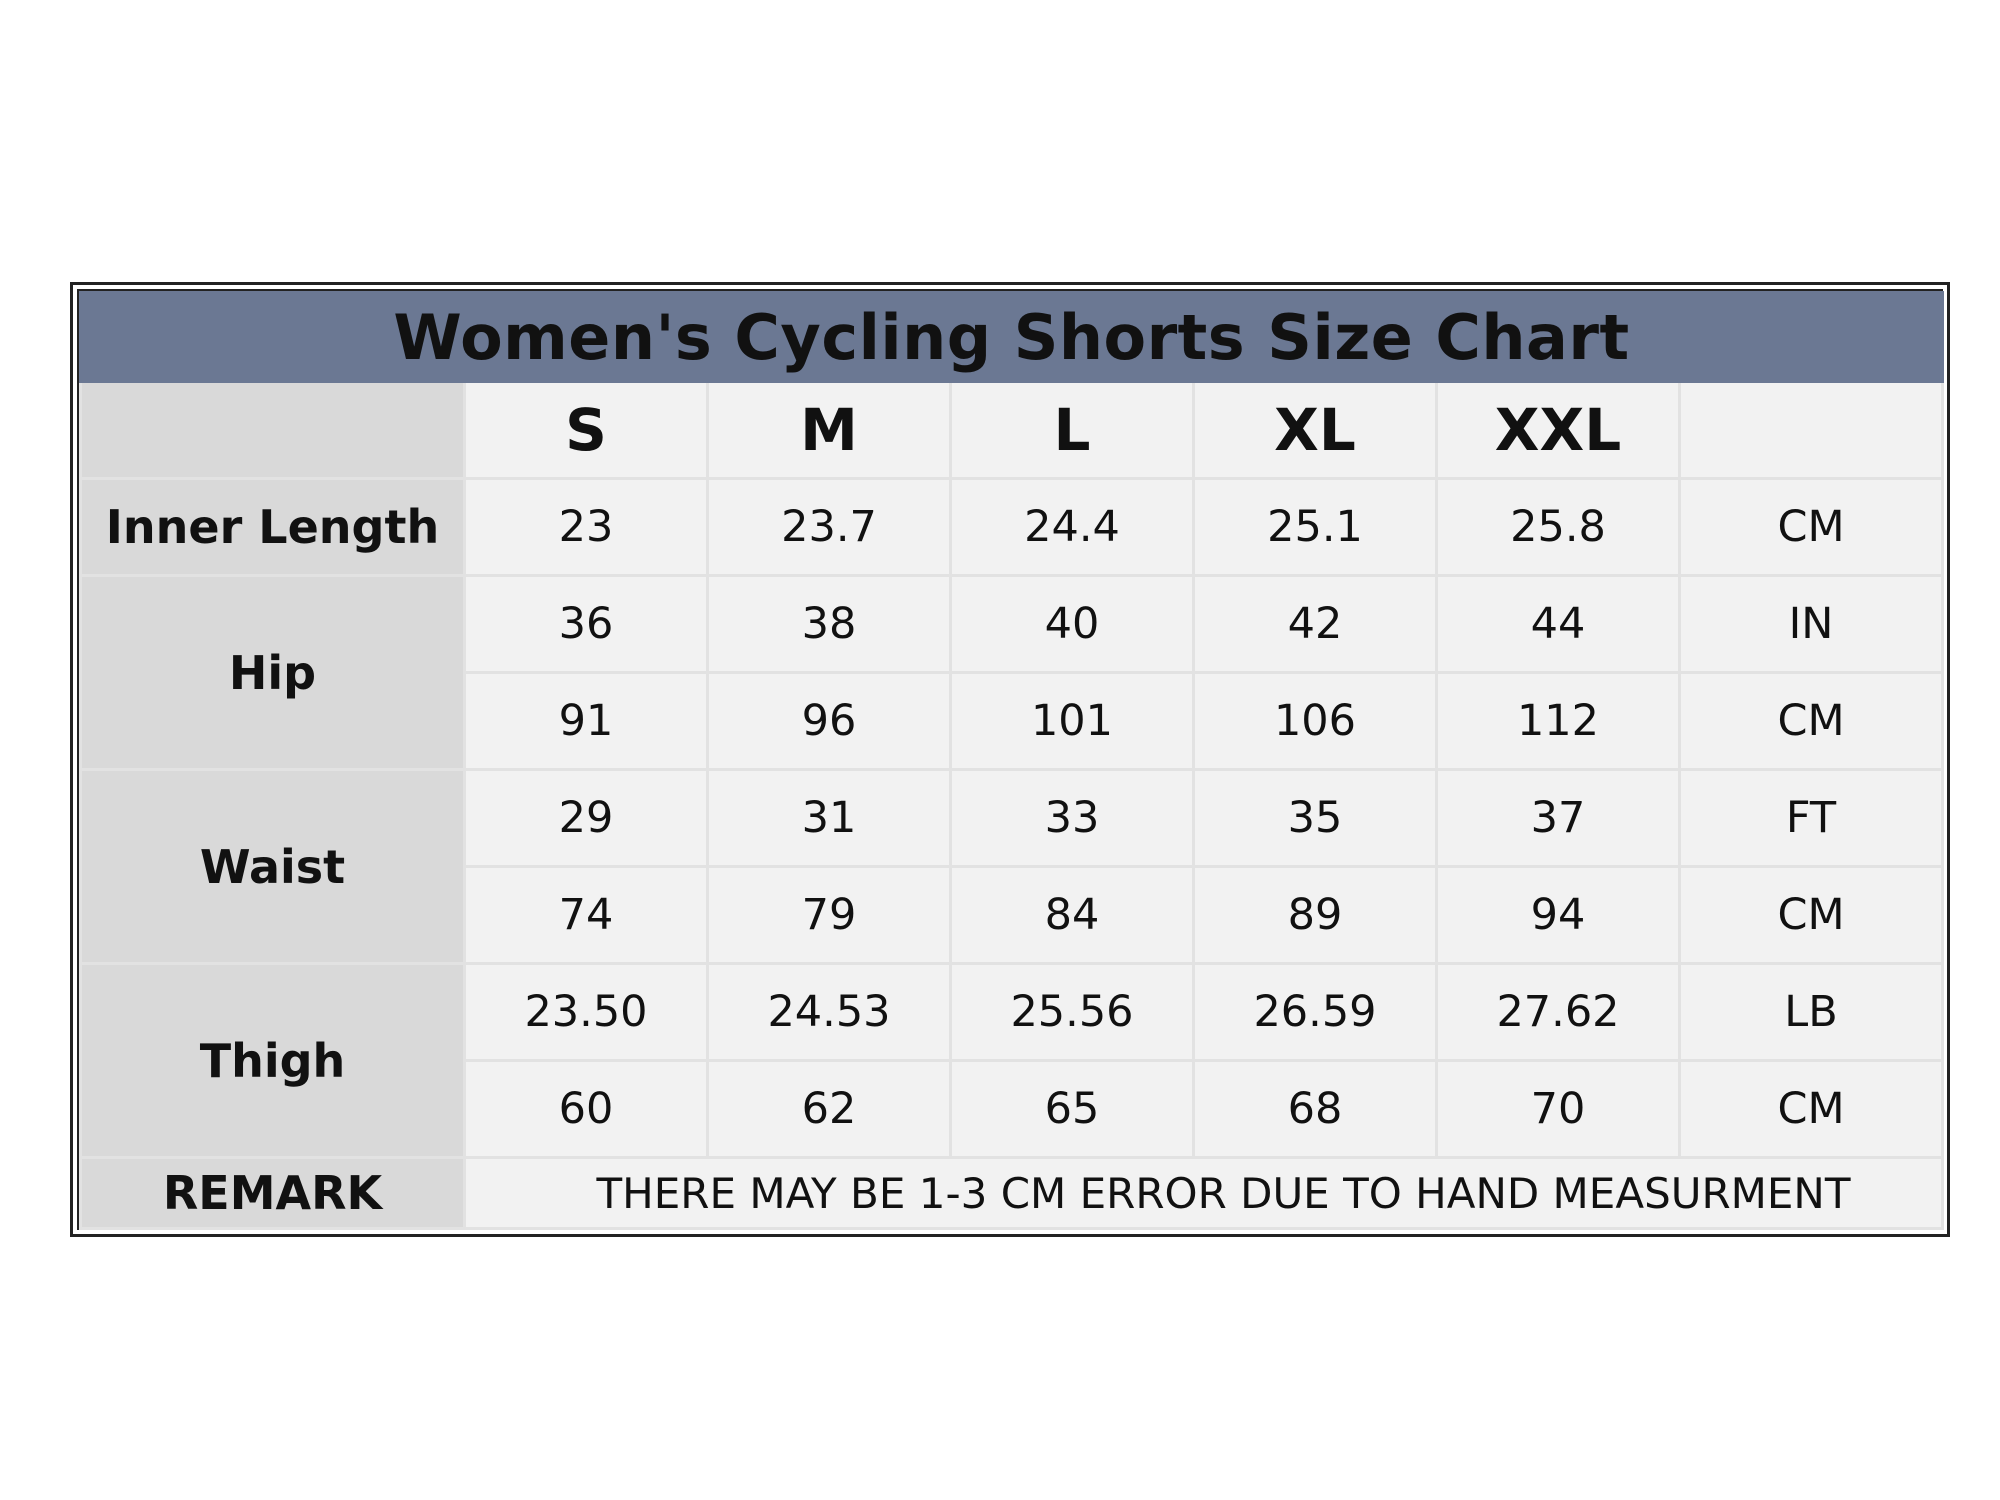 The width and height of the screenshot is (2000, 1500). What do you see at coordinates (829, 624) in the screenshot?
I see `value-cell: 38` at bounding box center [829, 624].